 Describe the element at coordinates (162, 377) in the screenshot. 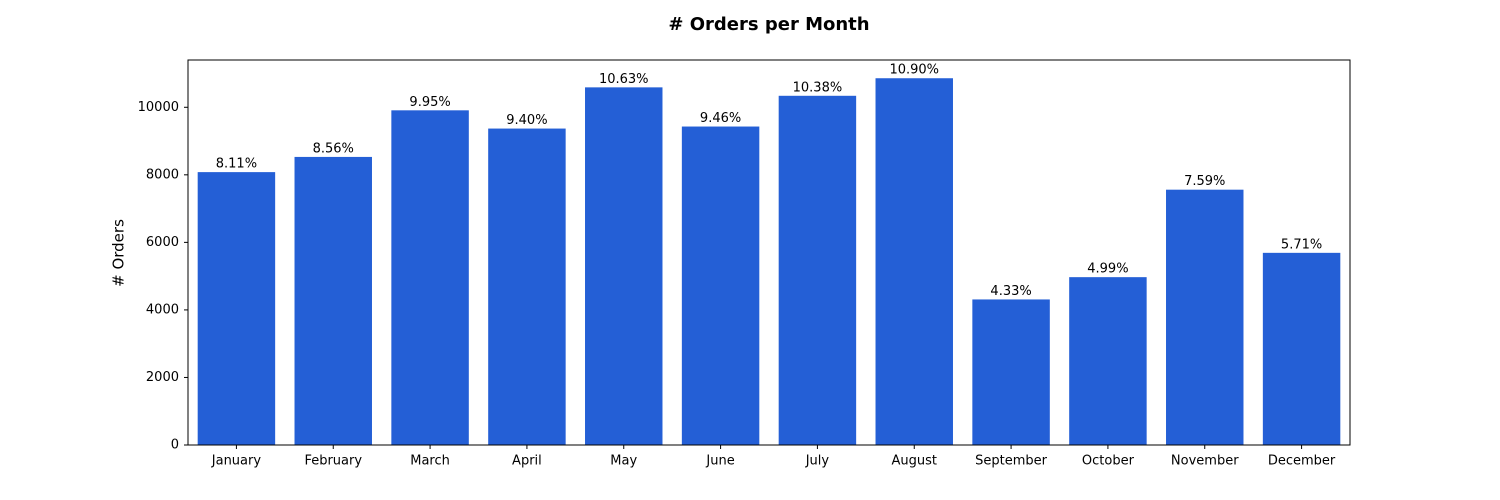

I see `y-tick-label: 2000` at that location.